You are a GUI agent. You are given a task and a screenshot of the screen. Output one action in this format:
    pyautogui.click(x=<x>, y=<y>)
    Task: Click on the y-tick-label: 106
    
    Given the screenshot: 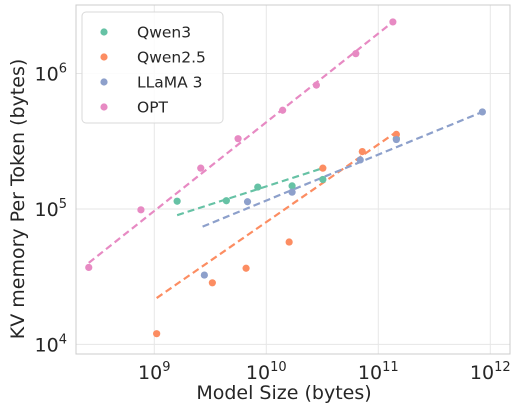 What is the action you would take?
    pyautogui.click(x=51, y=73)
    